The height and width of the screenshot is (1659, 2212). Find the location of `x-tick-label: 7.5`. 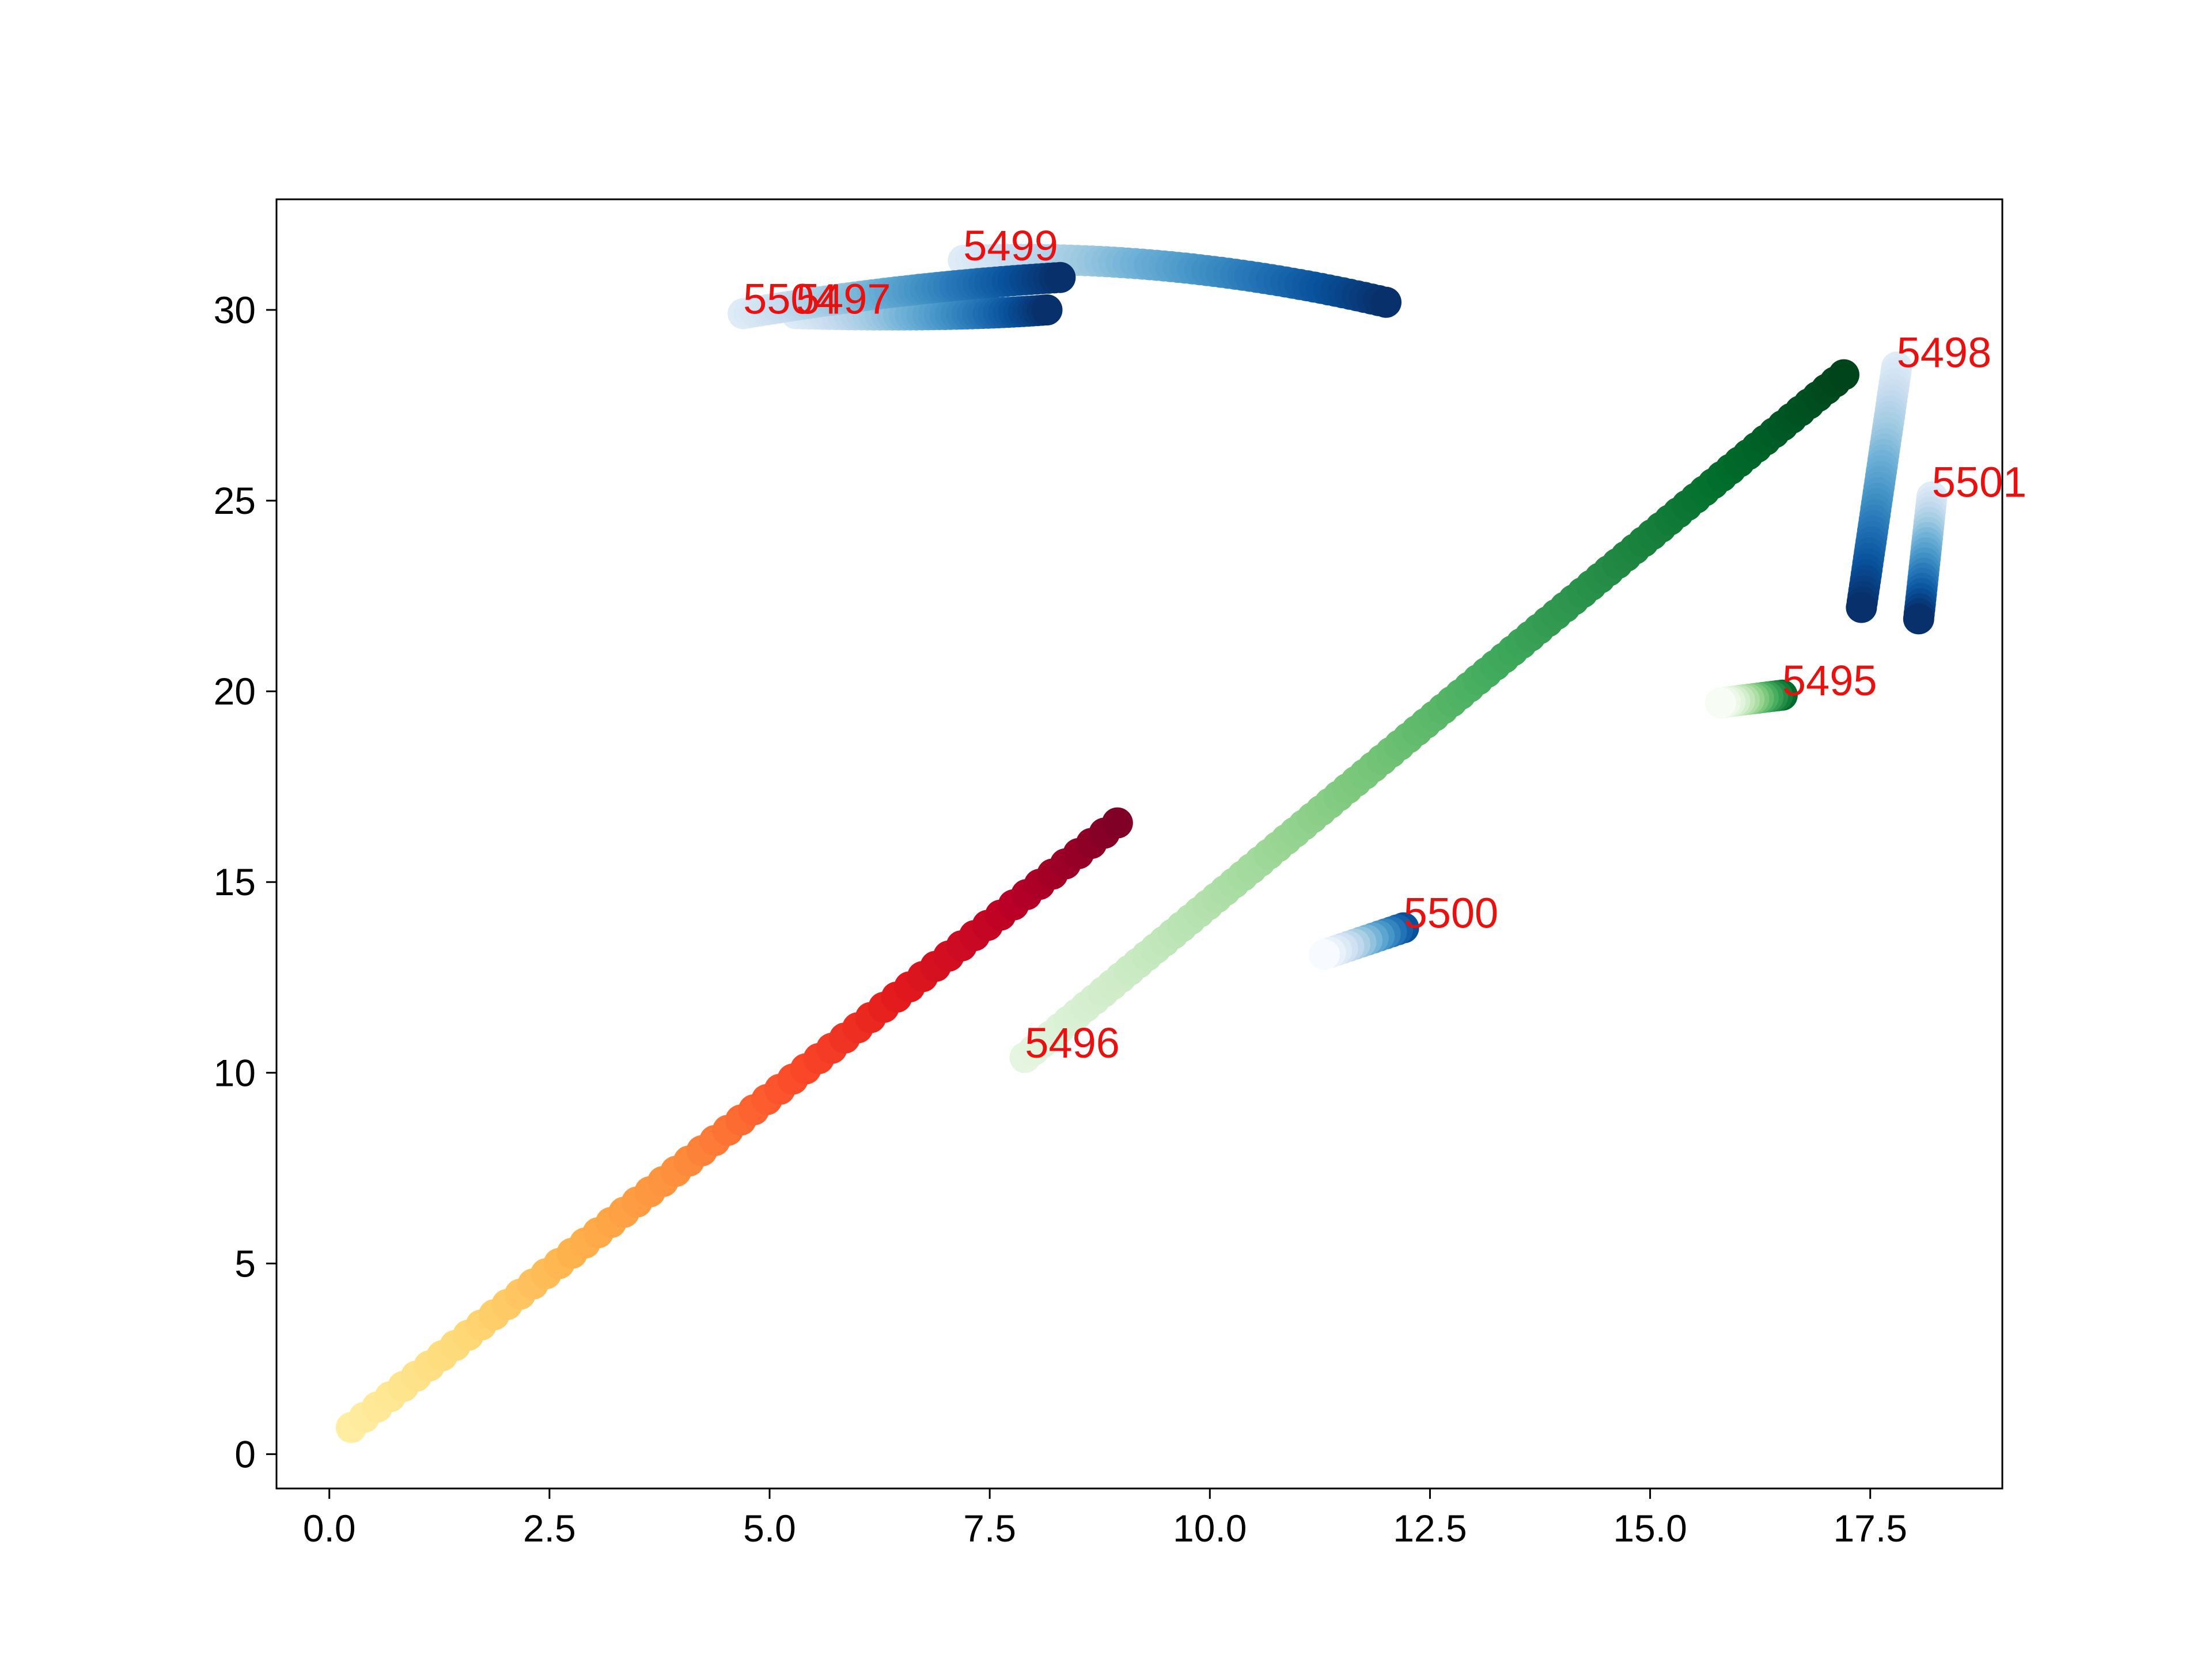

x-tick-label: 7.5 is located at coordinates (989, 1528).